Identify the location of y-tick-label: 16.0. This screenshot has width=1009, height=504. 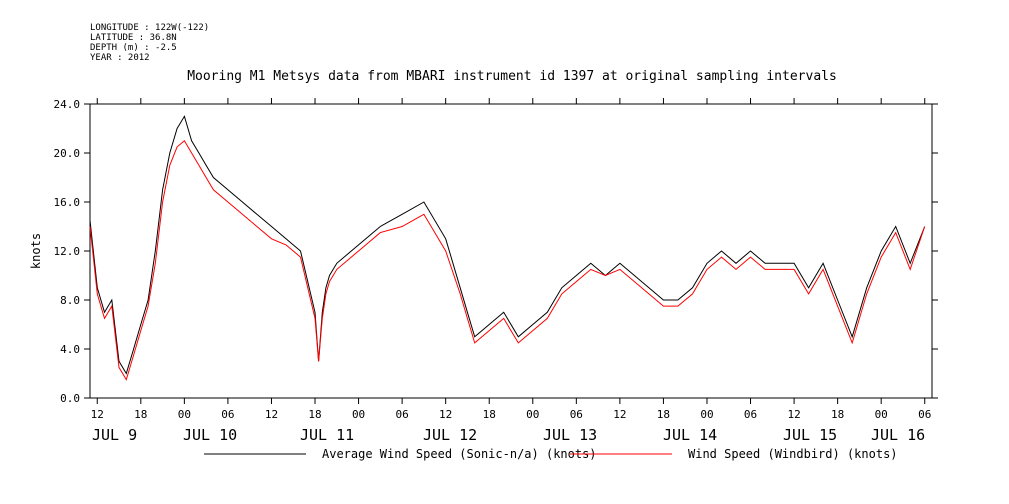
(67, 202).